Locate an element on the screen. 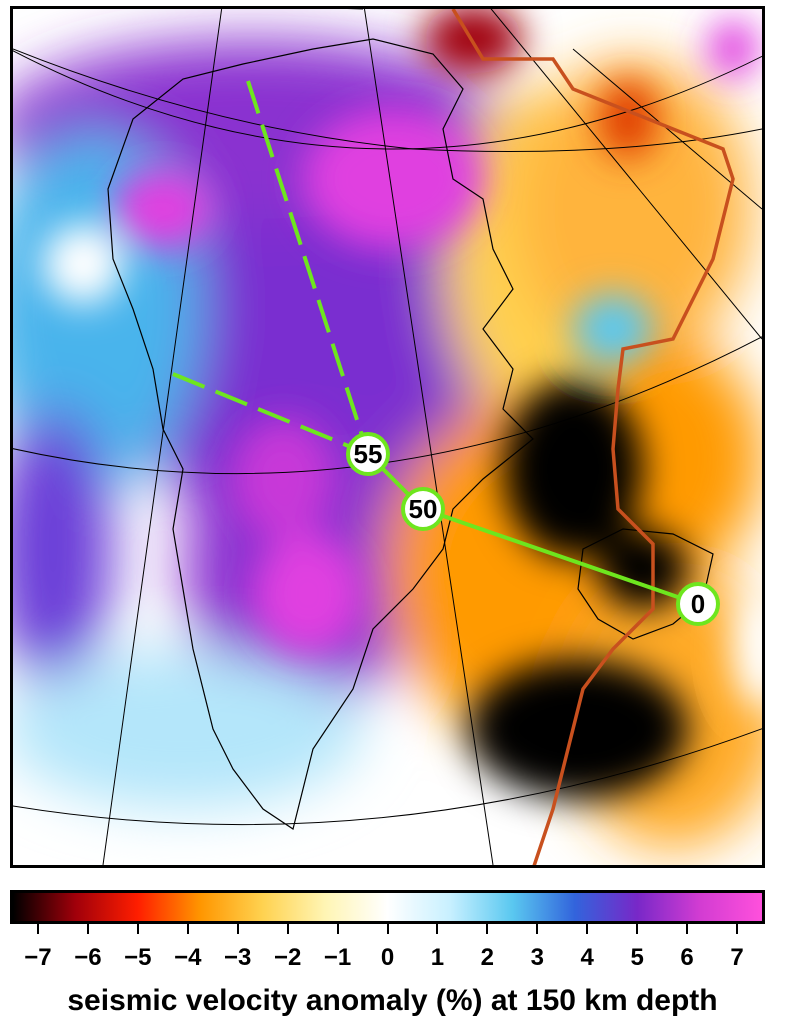 Image resolution: width=785 pixels, height=1031 pixels. colorbar-tick-label: −1 is located at coordinates (337, 957).